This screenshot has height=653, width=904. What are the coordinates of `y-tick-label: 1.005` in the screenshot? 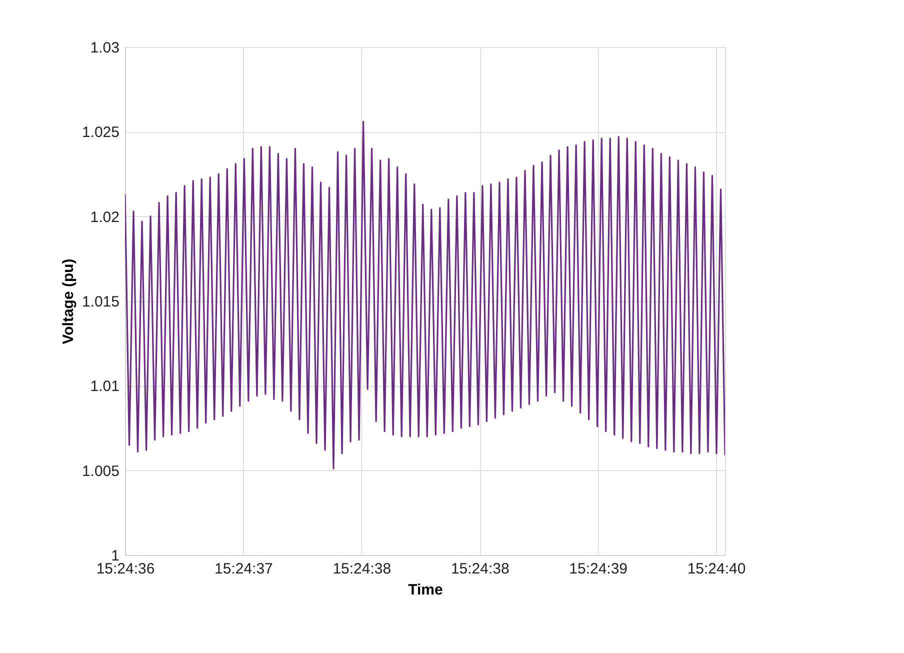 It's located at (101, 471).